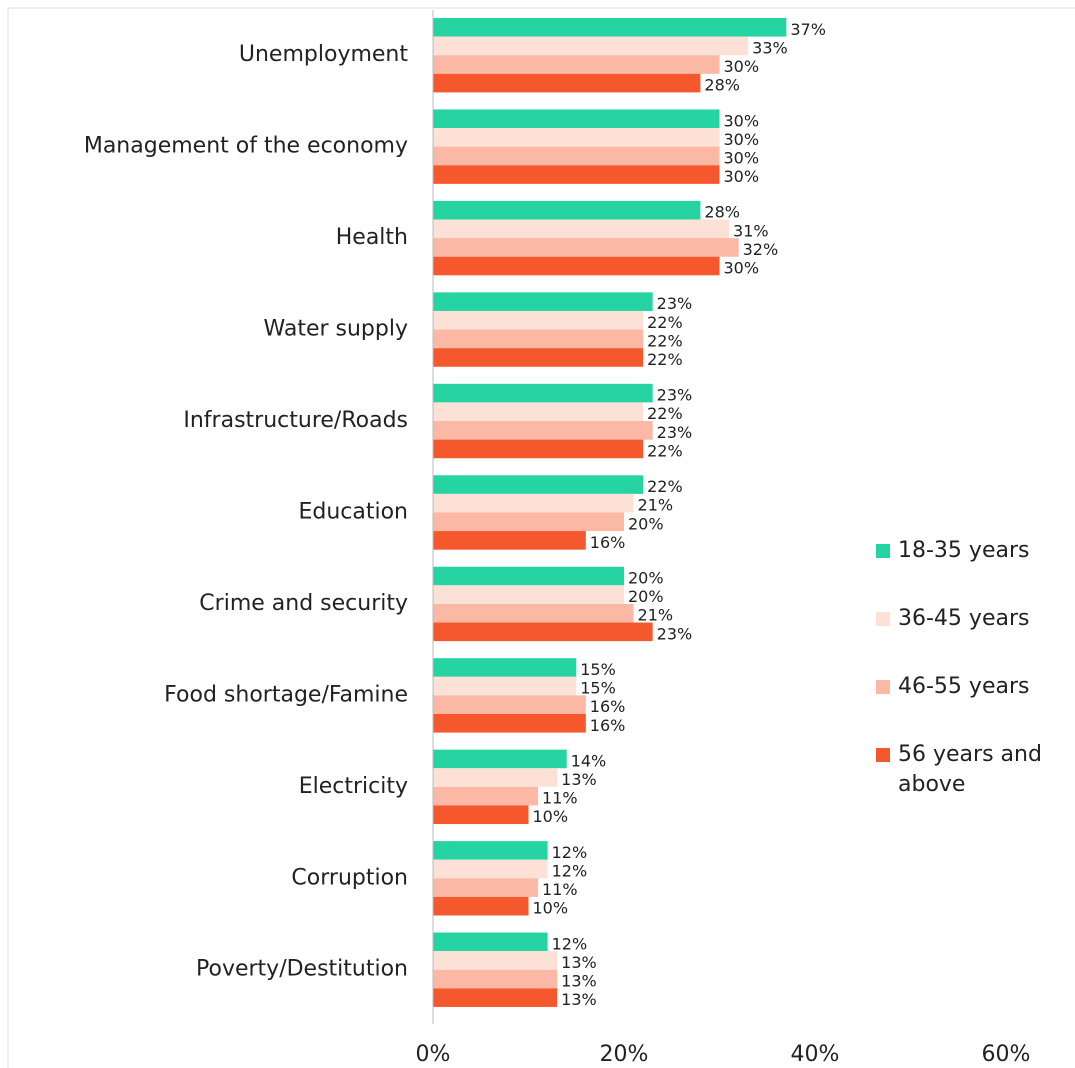  I want to click on category-label: Poverty/Destitution, so click(302, 969).